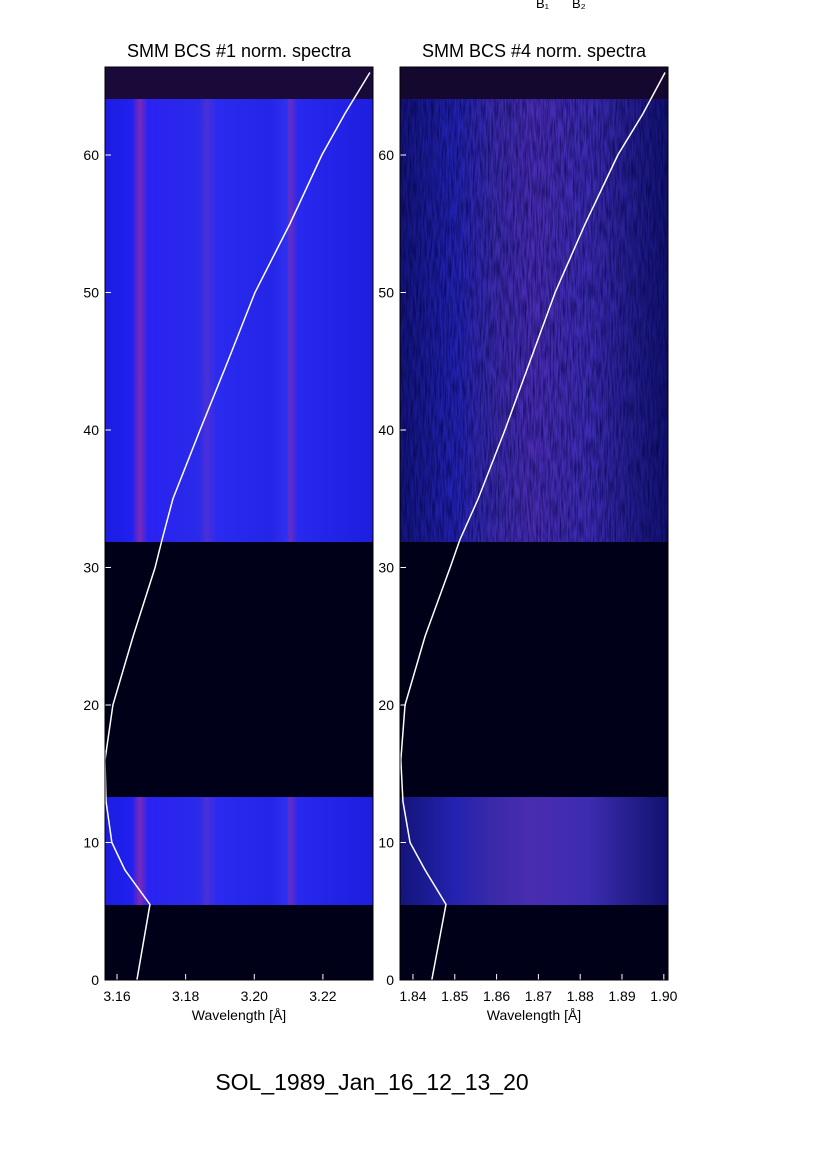 Image resolution: width=826 pixels, height=1169 pixels. Describe the element at coordinates (116, 996) in the screenshot. I see `x-tick-label: 3.16` at that location.